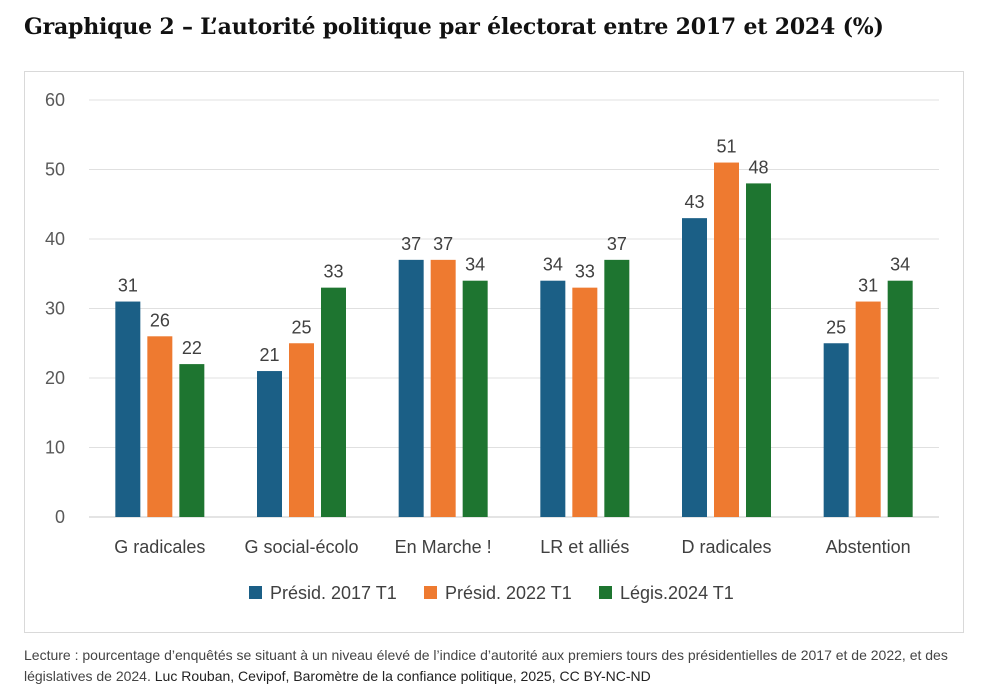  What do you see at coordinates (159, 547) in the screenshot?
I see `x-tick-label: G radicales` at bounding box center [159, 547].